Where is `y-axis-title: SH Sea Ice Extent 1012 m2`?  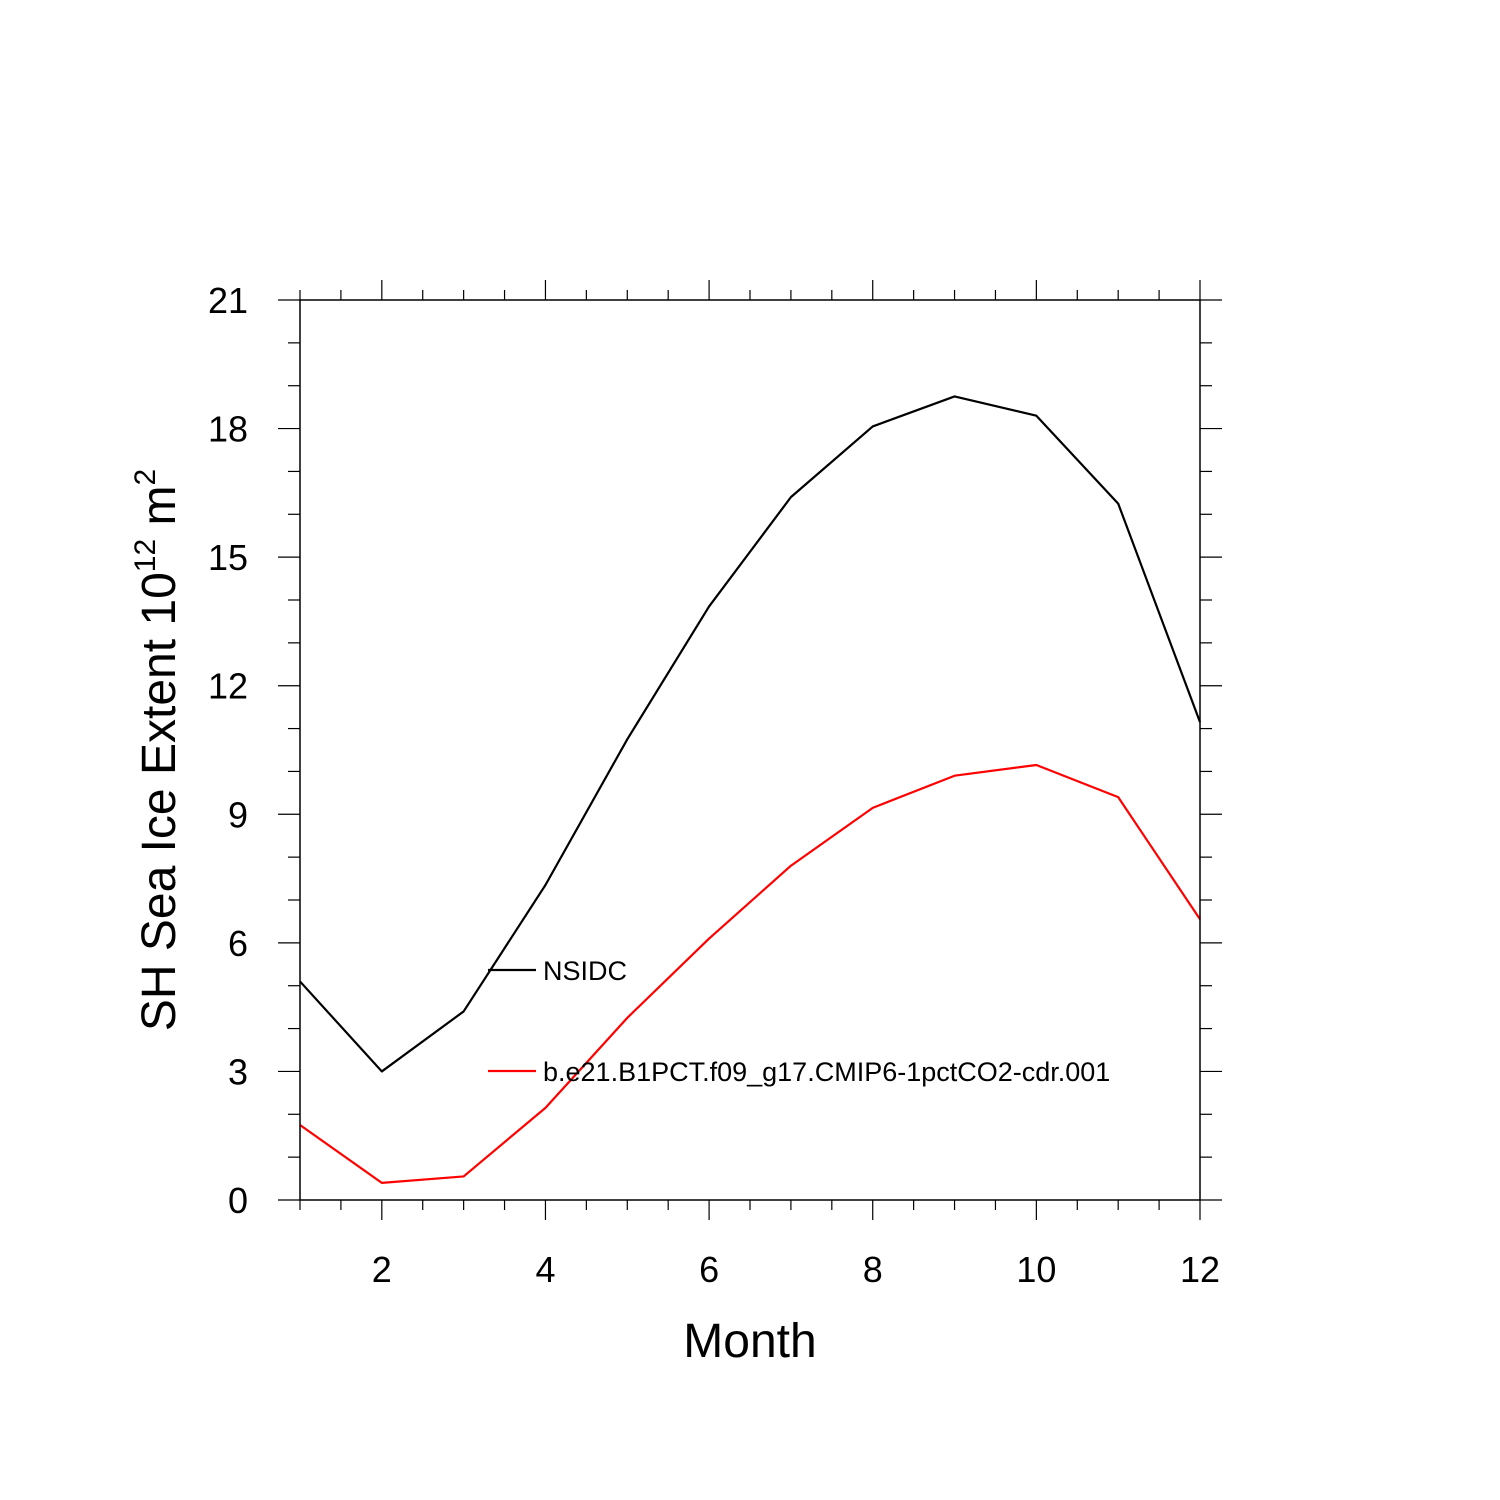 y-axis-title: SH Sea Ice Extent 1012 m2 is located at coordinates (157, 750).